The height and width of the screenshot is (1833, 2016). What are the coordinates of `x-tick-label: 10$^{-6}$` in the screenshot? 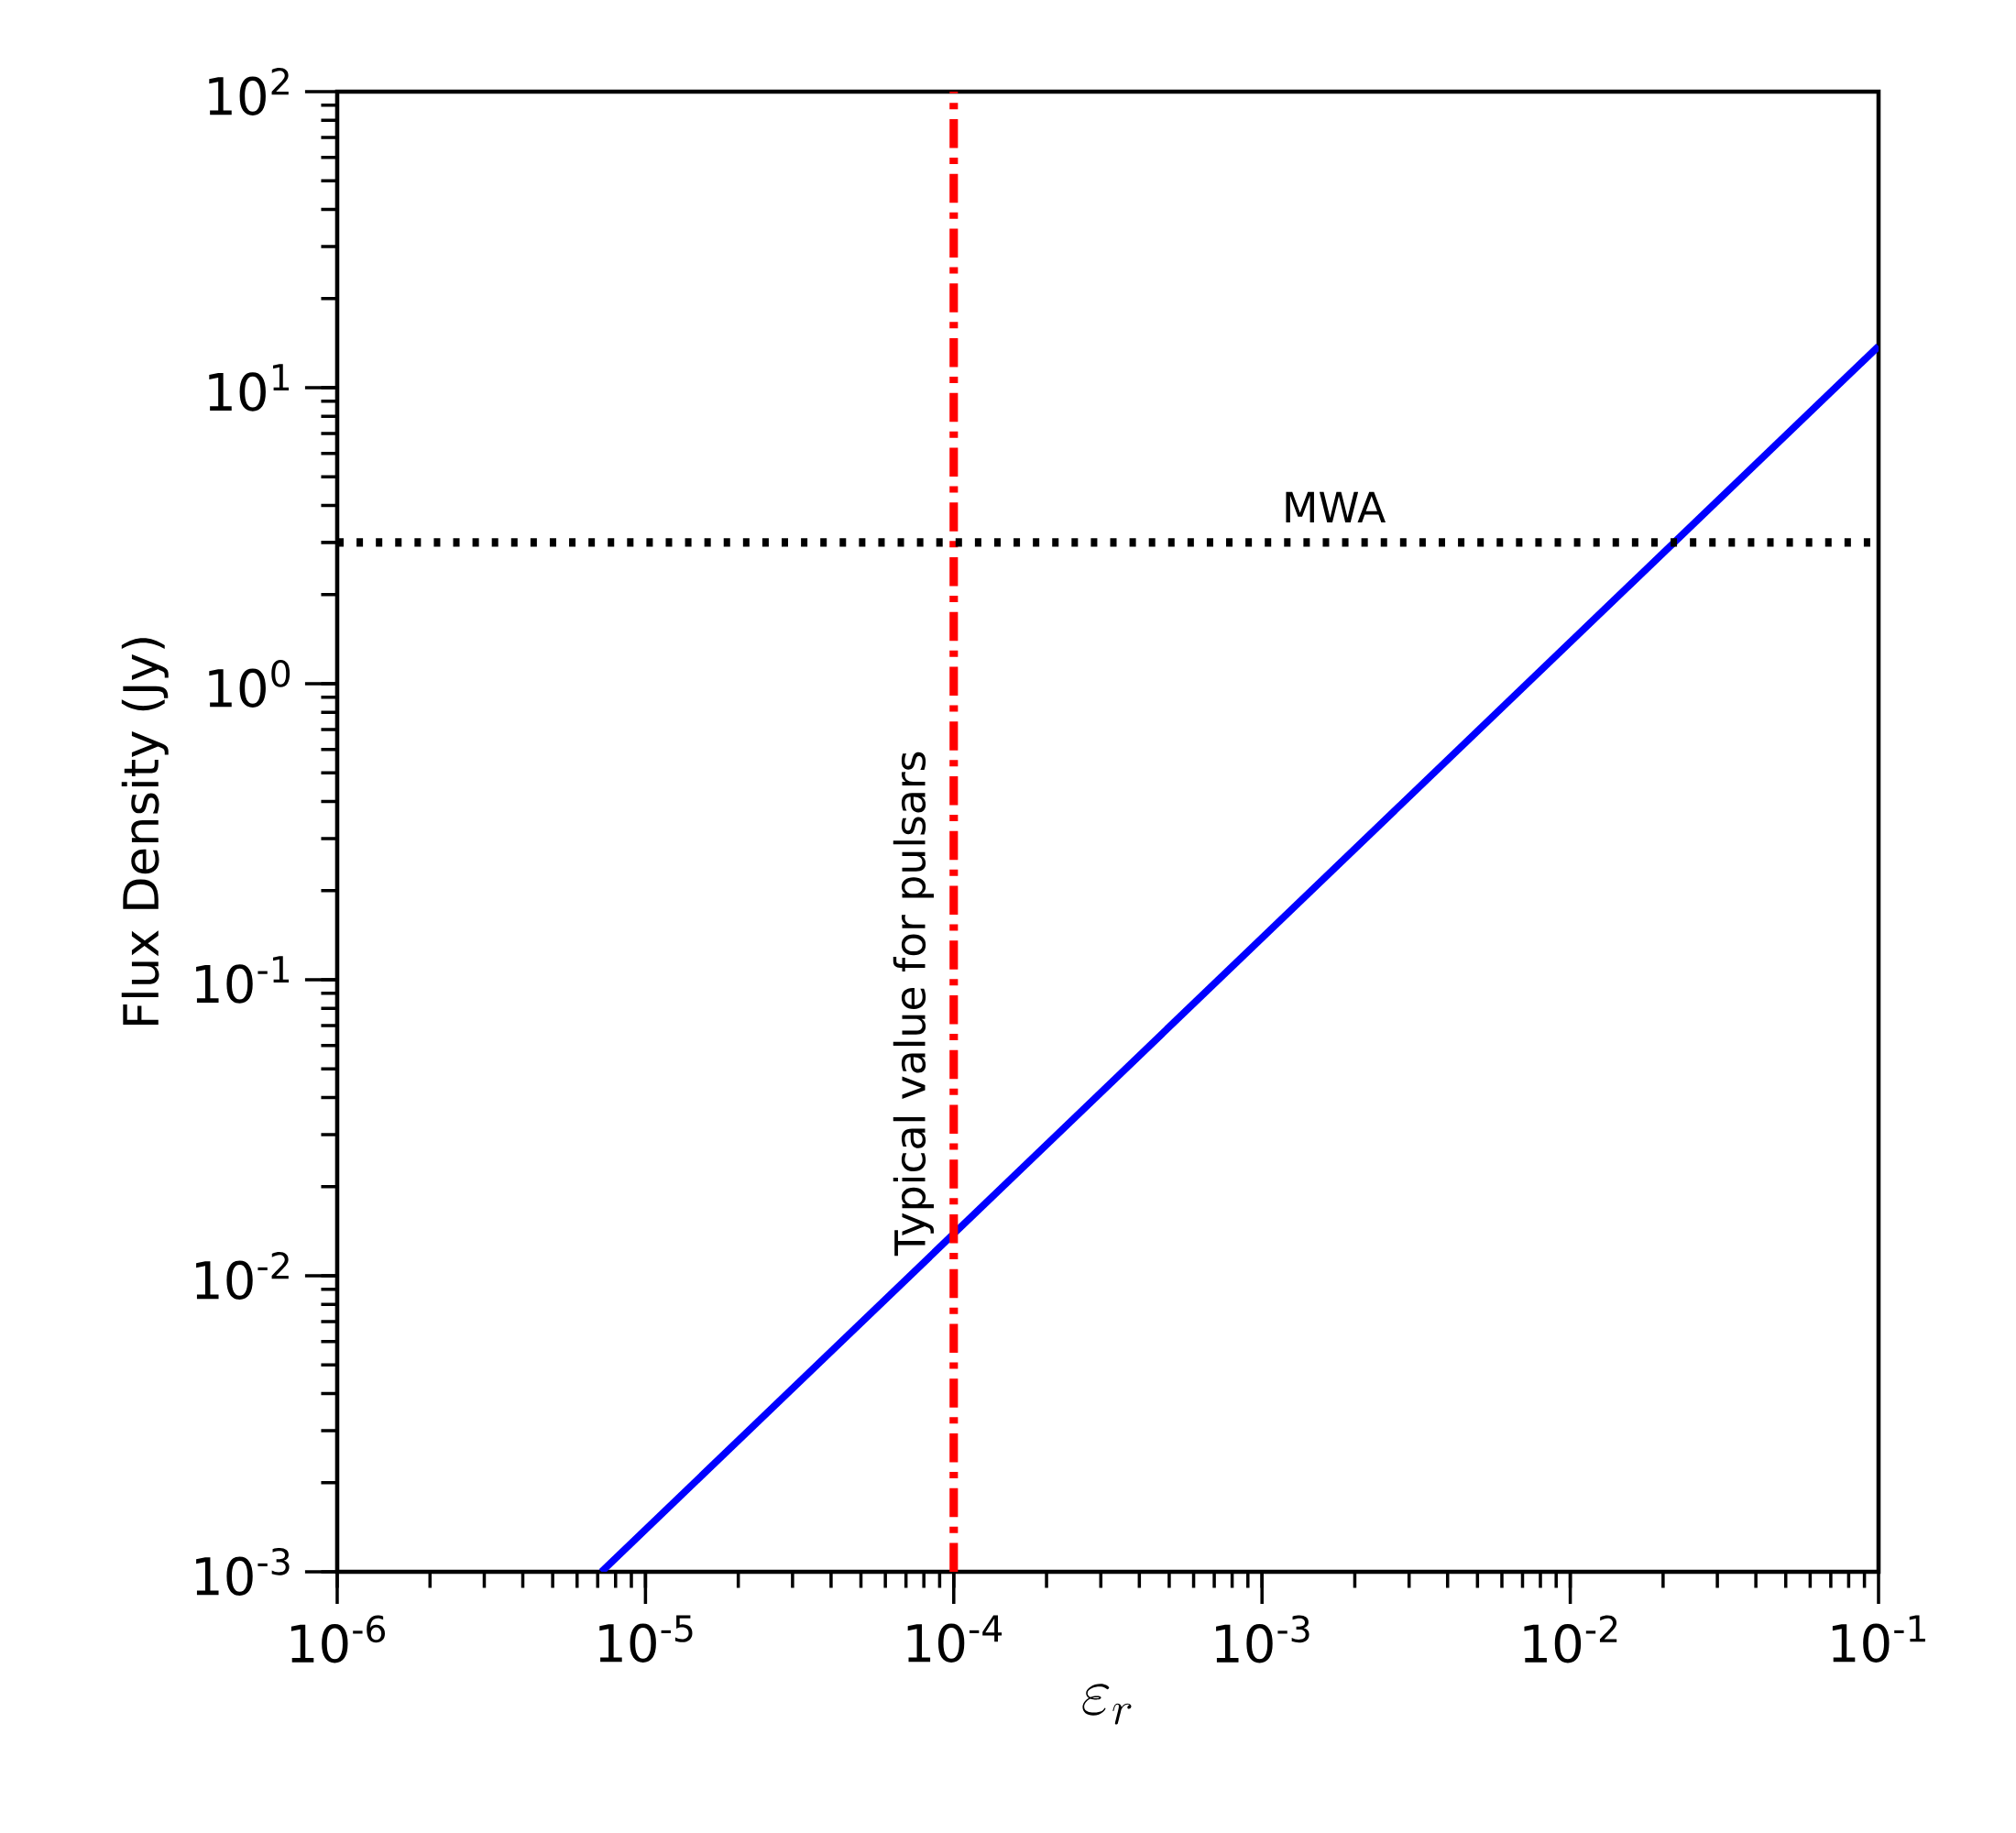 It's located at (338, 1639).